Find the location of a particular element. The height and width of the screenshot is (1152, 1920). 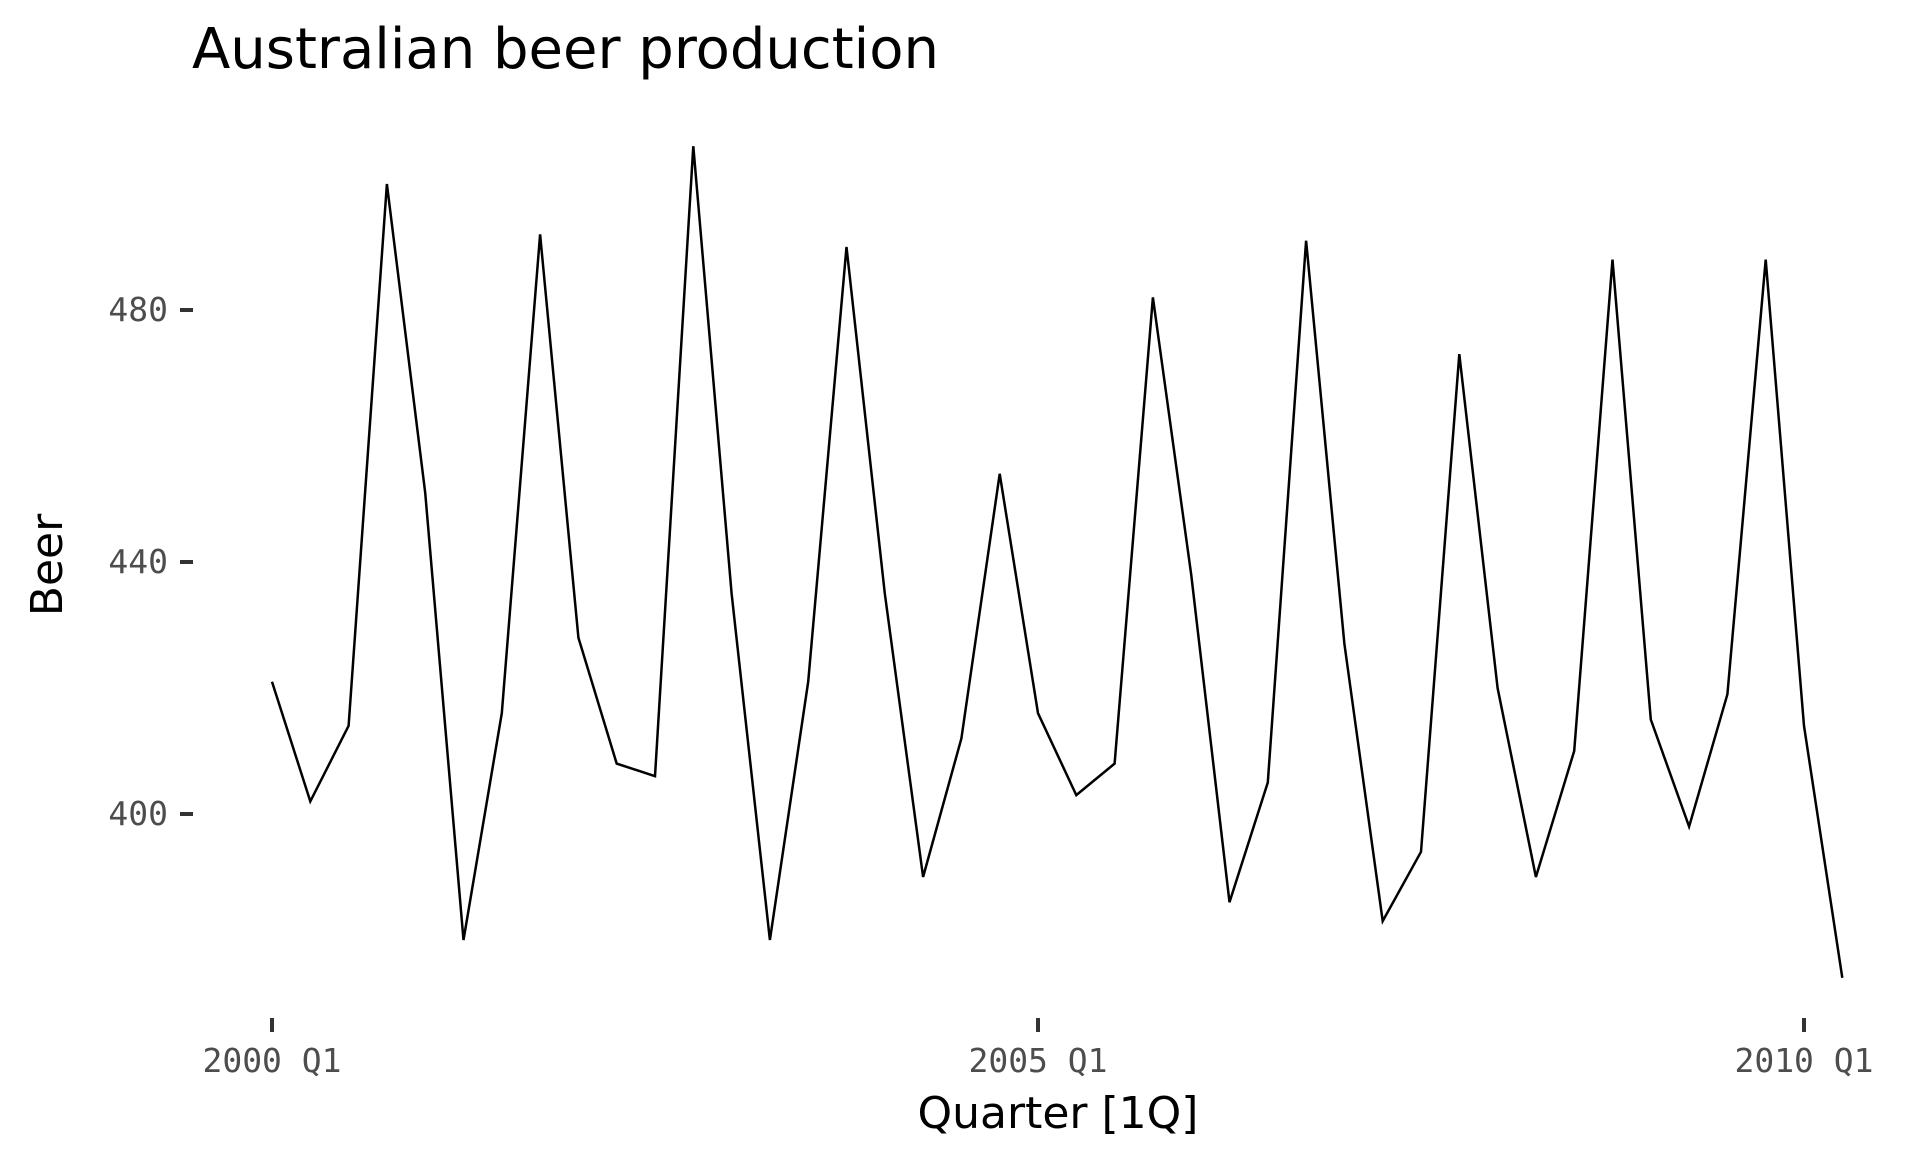

x-tick-label-2000-q1: 2000 Q1 is located at coordinates (271, 1060).